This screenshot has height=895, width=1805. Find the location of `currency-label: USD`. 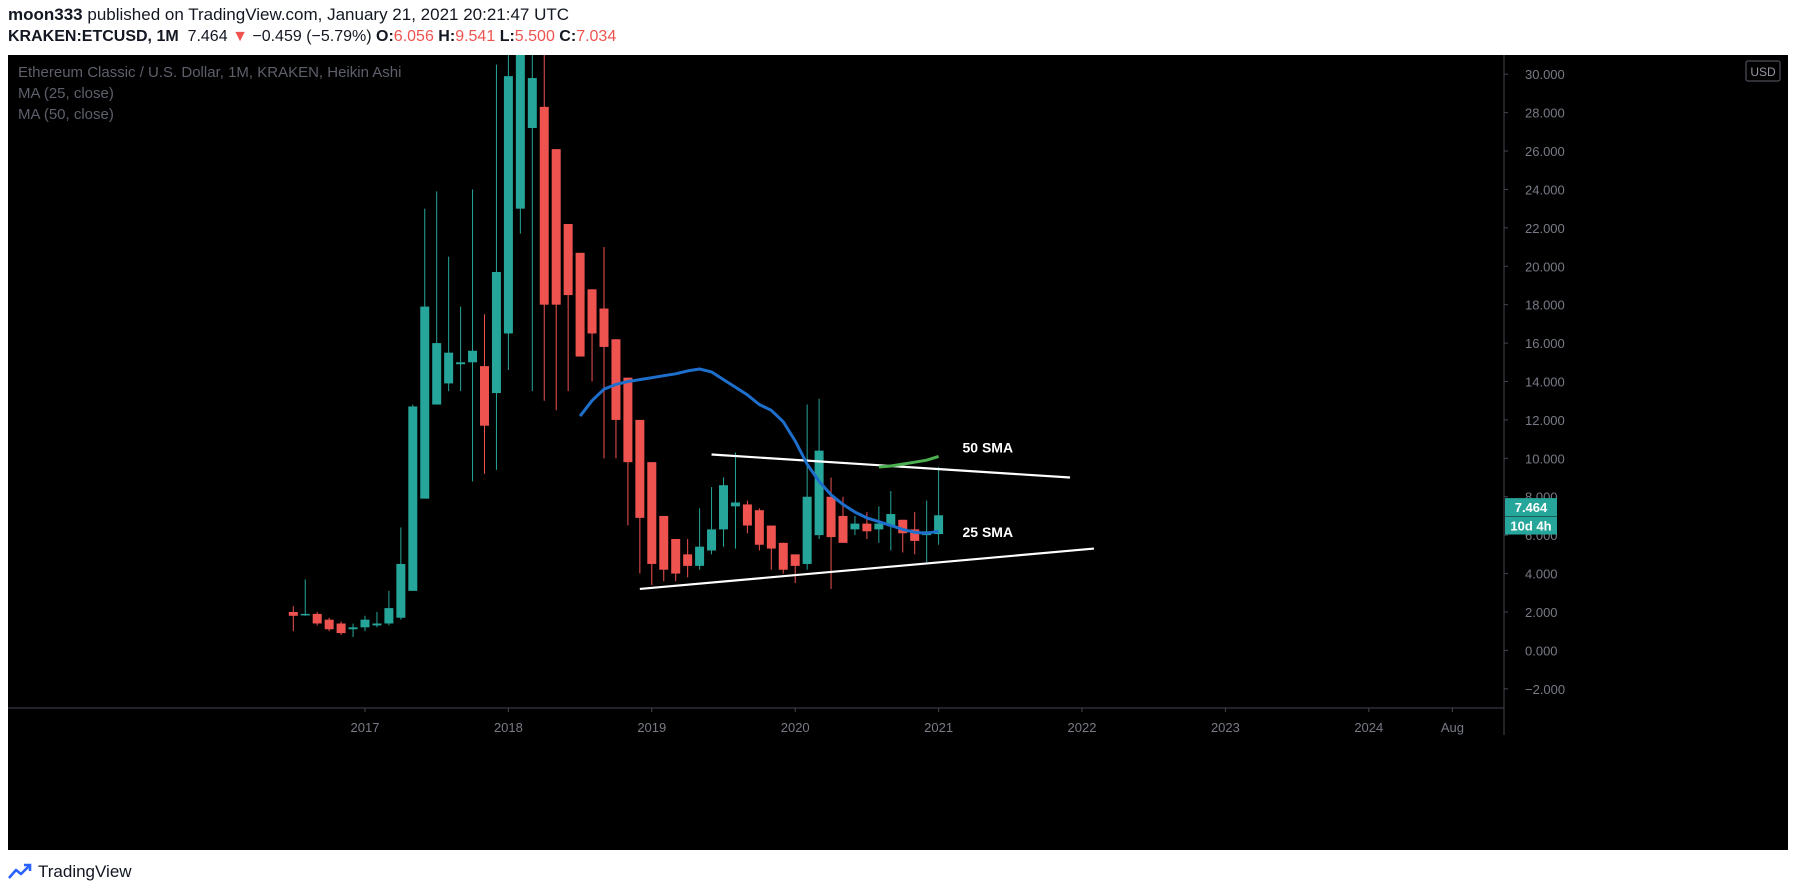

currency-label: USD is located at coordinates (1763, 72).